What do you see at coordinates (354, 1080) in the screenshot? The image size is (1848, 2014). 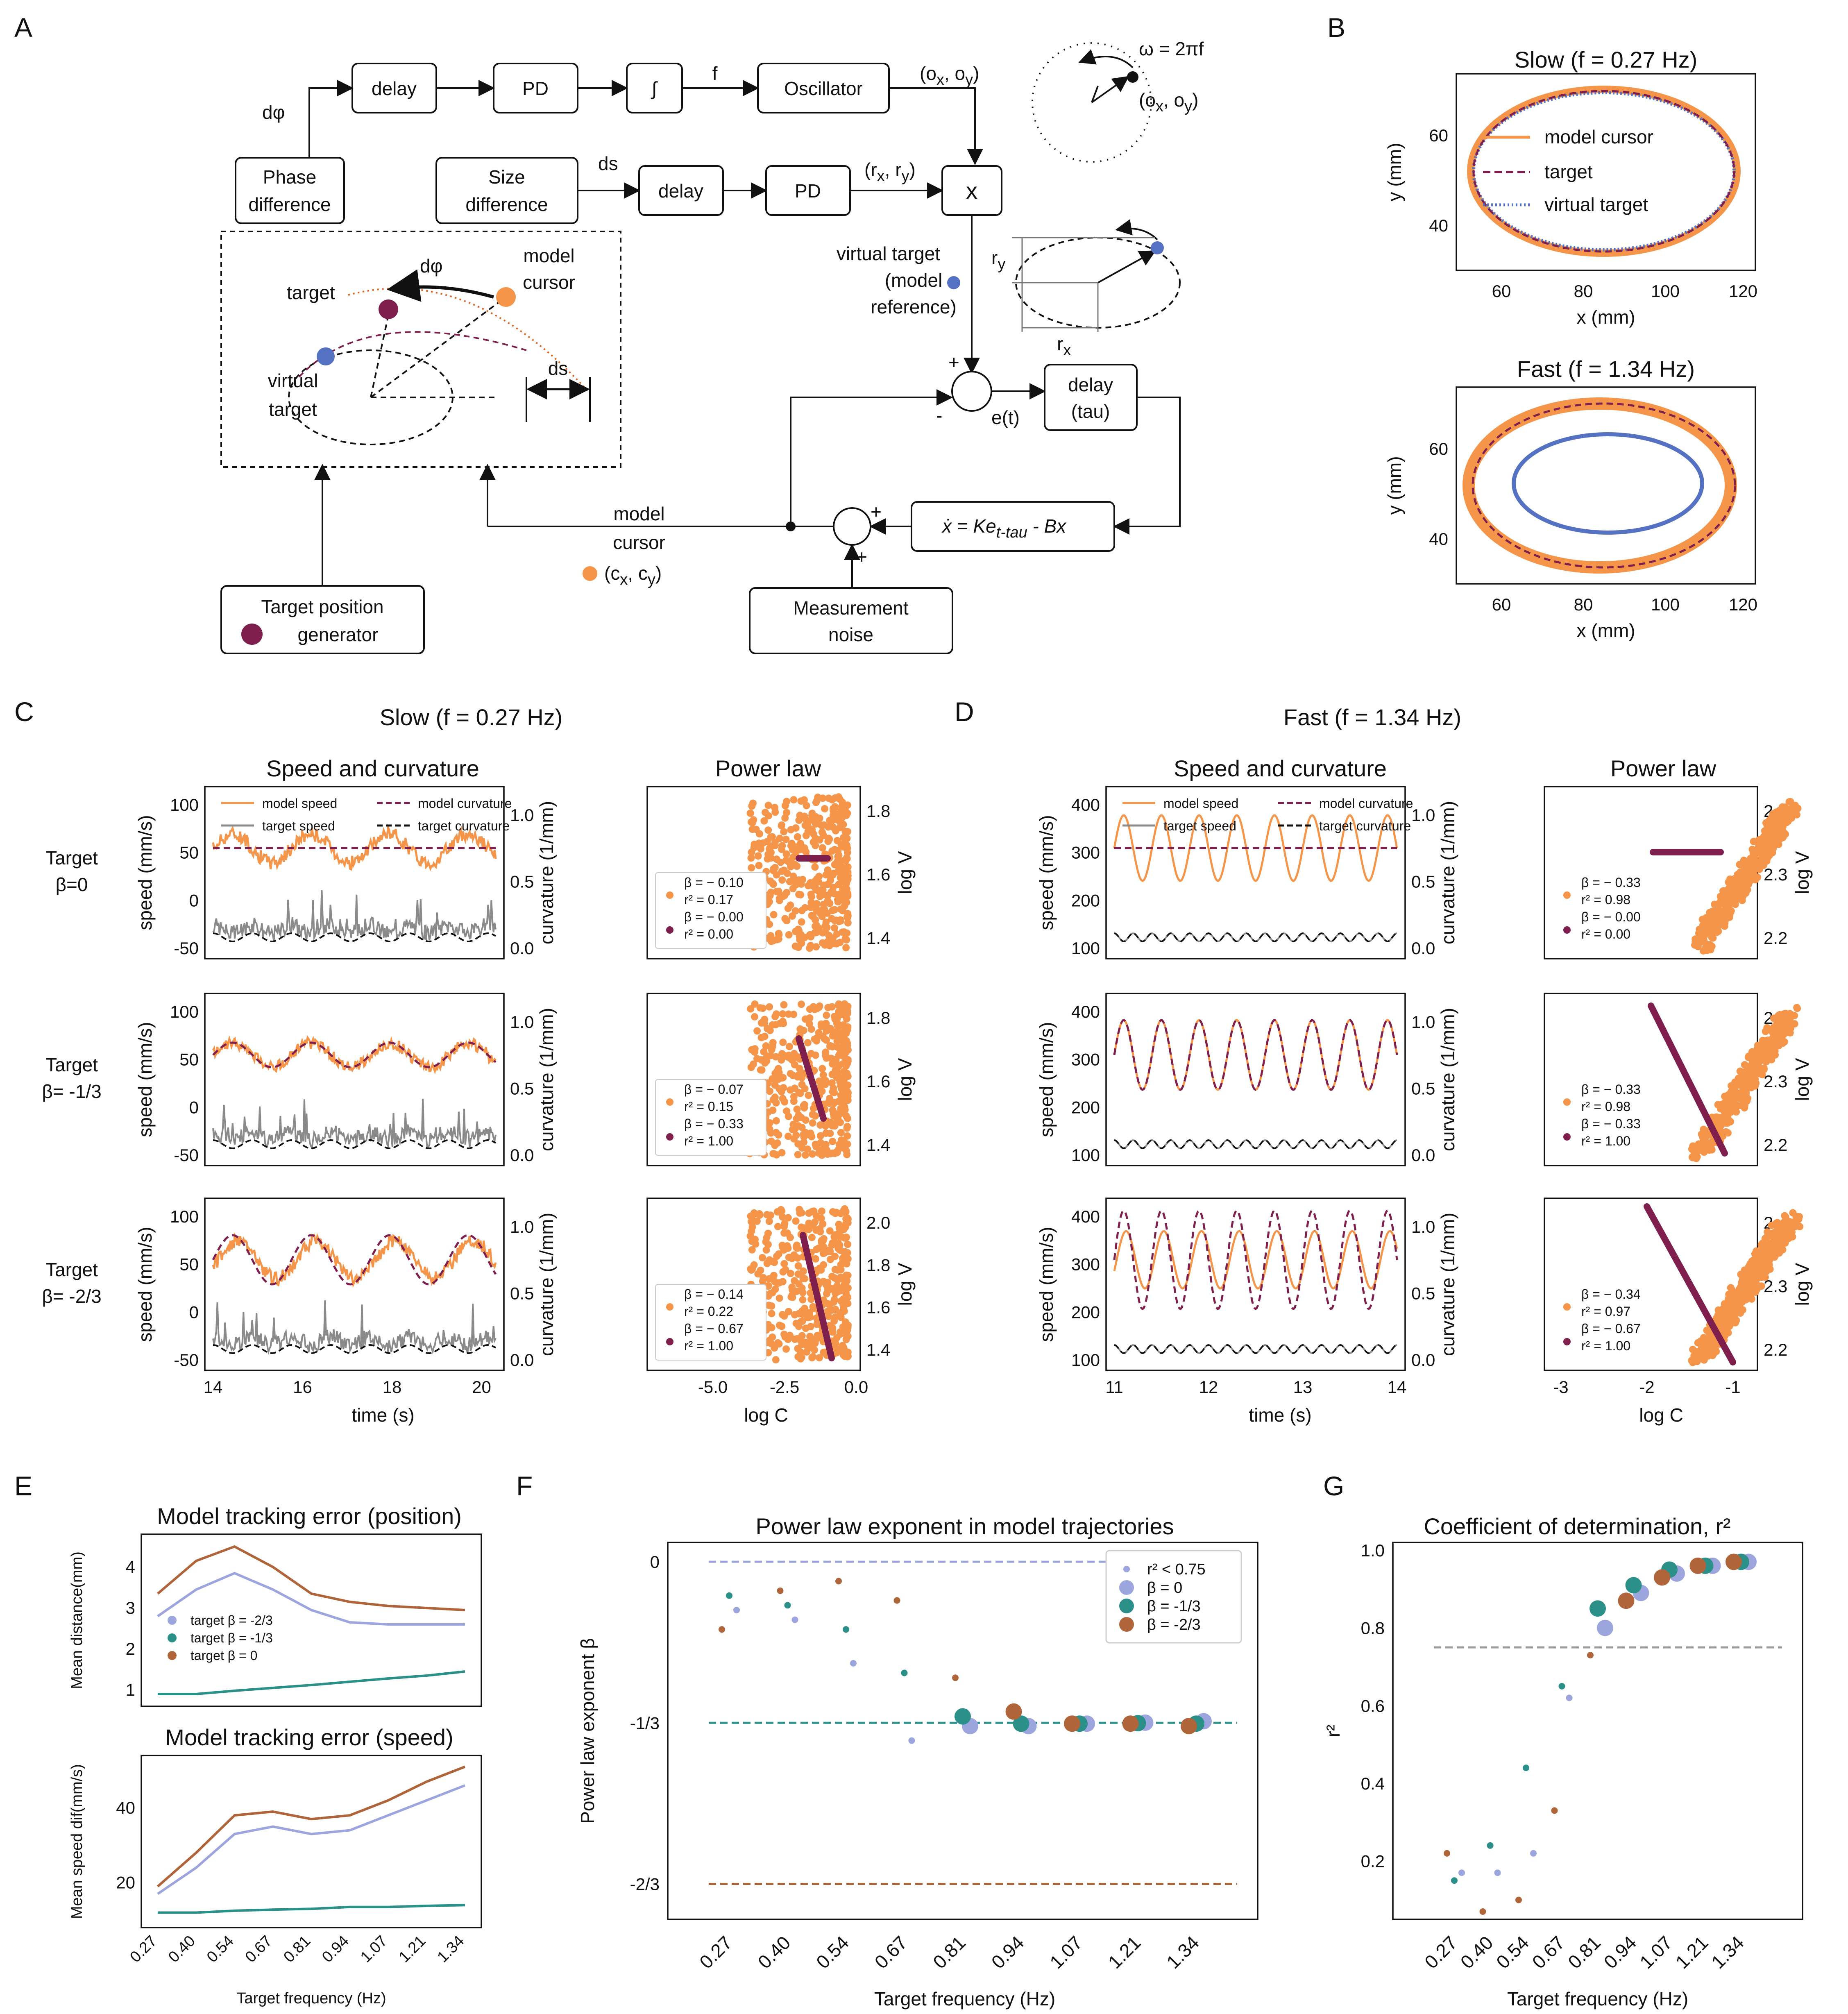 I see `speed-curvature-axes` at bounding box center [354, 1080].